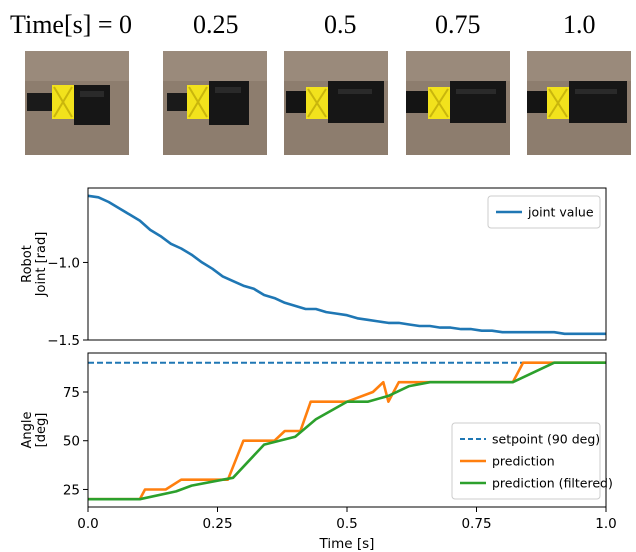 Image resolution: width=636 pixels, height=552 pixels. Describe the element at coordinates (605, 524) in the screenshot. I see `x-tick-label: 1.0` at that location.